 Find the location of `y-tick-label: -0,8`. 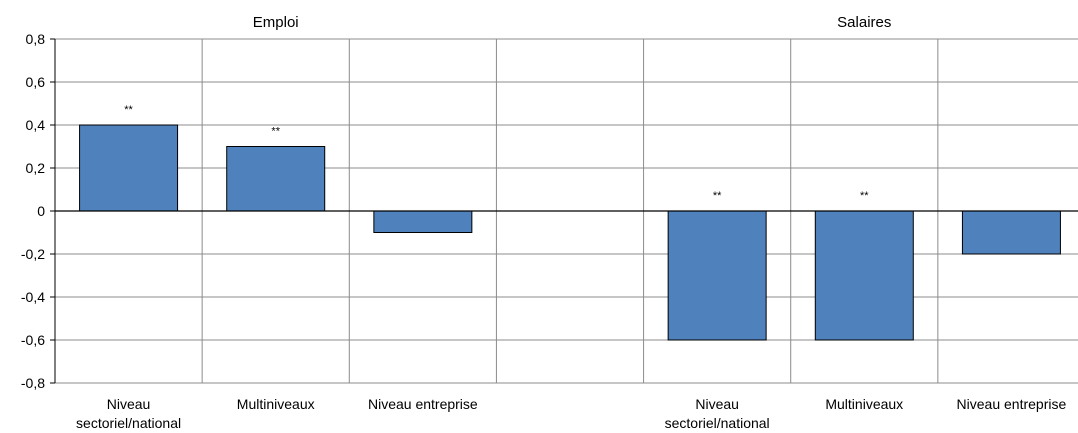

y-tick-label: -0,8 is located at coordinates (33, 383).